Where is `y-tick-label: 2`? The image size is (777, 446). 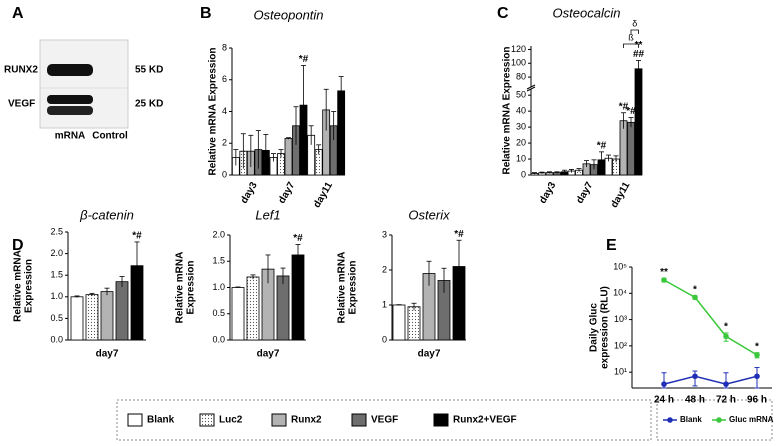
y-tick-label: 2 is located at coordinates (224, 143).